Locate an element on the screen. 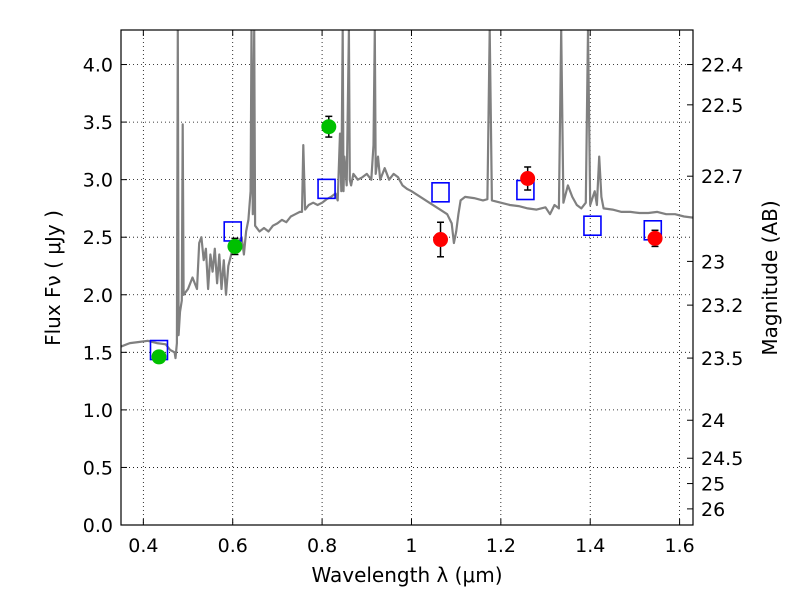 Image resolution: width=800 pixels, height=600 pixels. x-tick-label: 1 is located at coordinates (411, 546).